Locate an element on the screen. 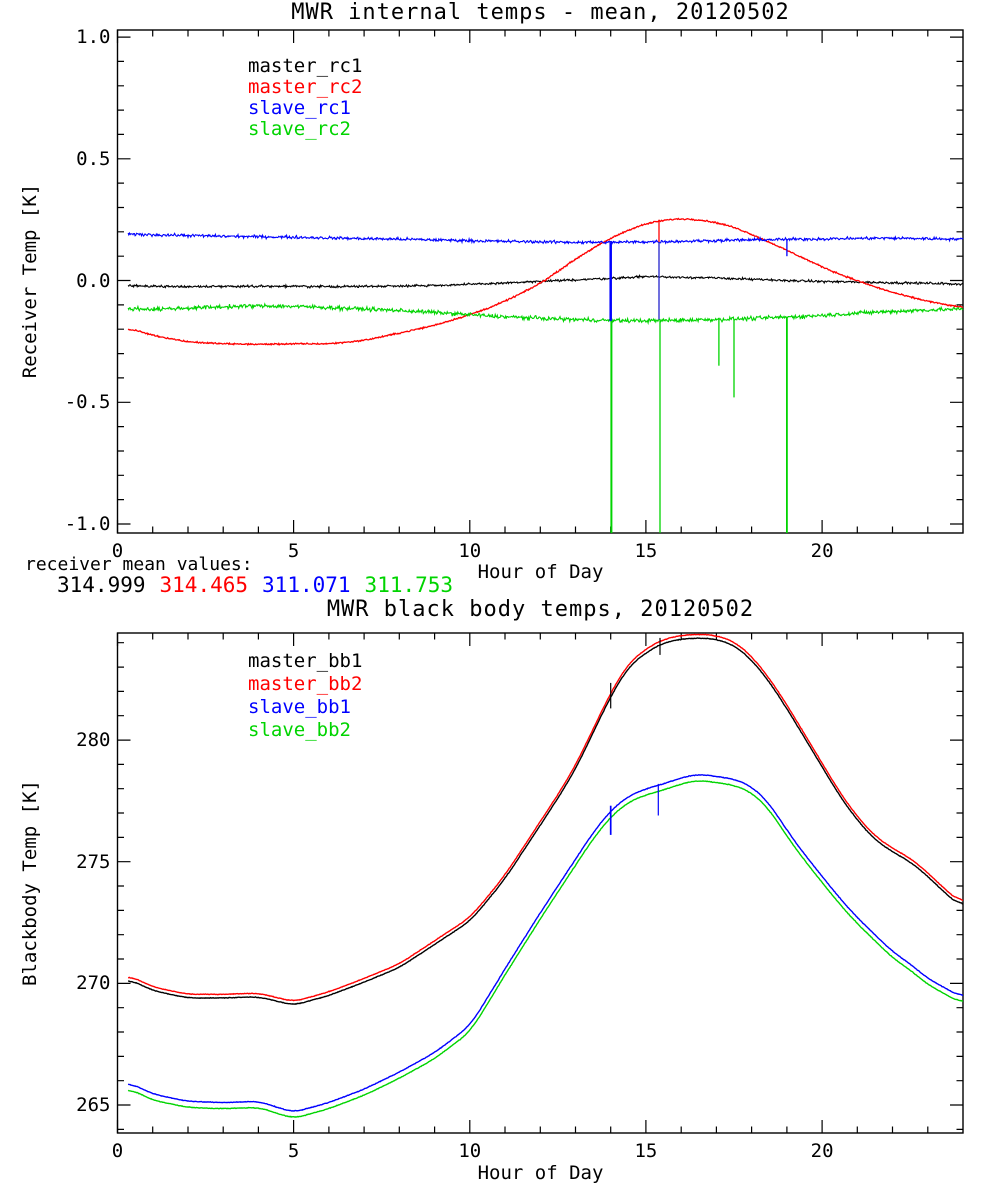 This screenshot has height=1200, width=1000. y-tick-label: -1.0 is located at coordinates (87, 523).